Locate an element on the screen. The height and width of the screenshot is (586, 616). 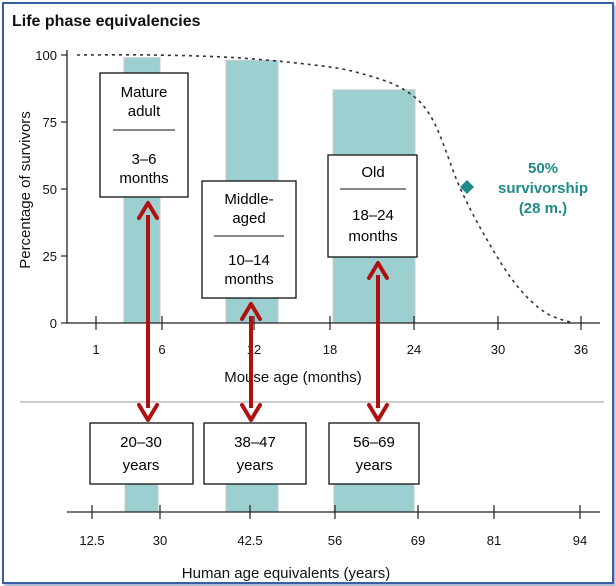
x-tick-label: 36 is located at coordinates (581, 349).